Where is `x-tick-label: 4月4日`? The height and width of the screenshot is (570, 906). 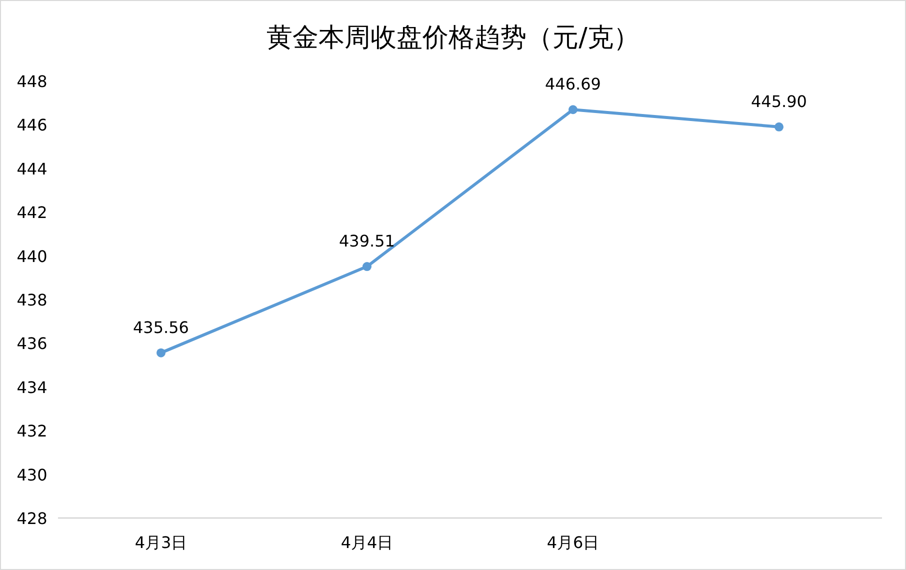
x-tick-label: 4月4日 is located at coordinates (367, 542).